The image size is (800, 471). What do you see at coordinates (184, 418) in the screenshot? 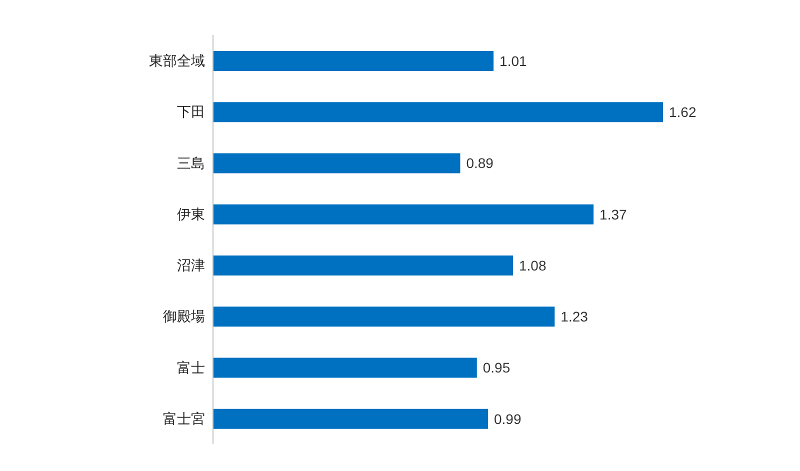
I see `y-tick-label: 富士宮` at bounding box center [184, 418].